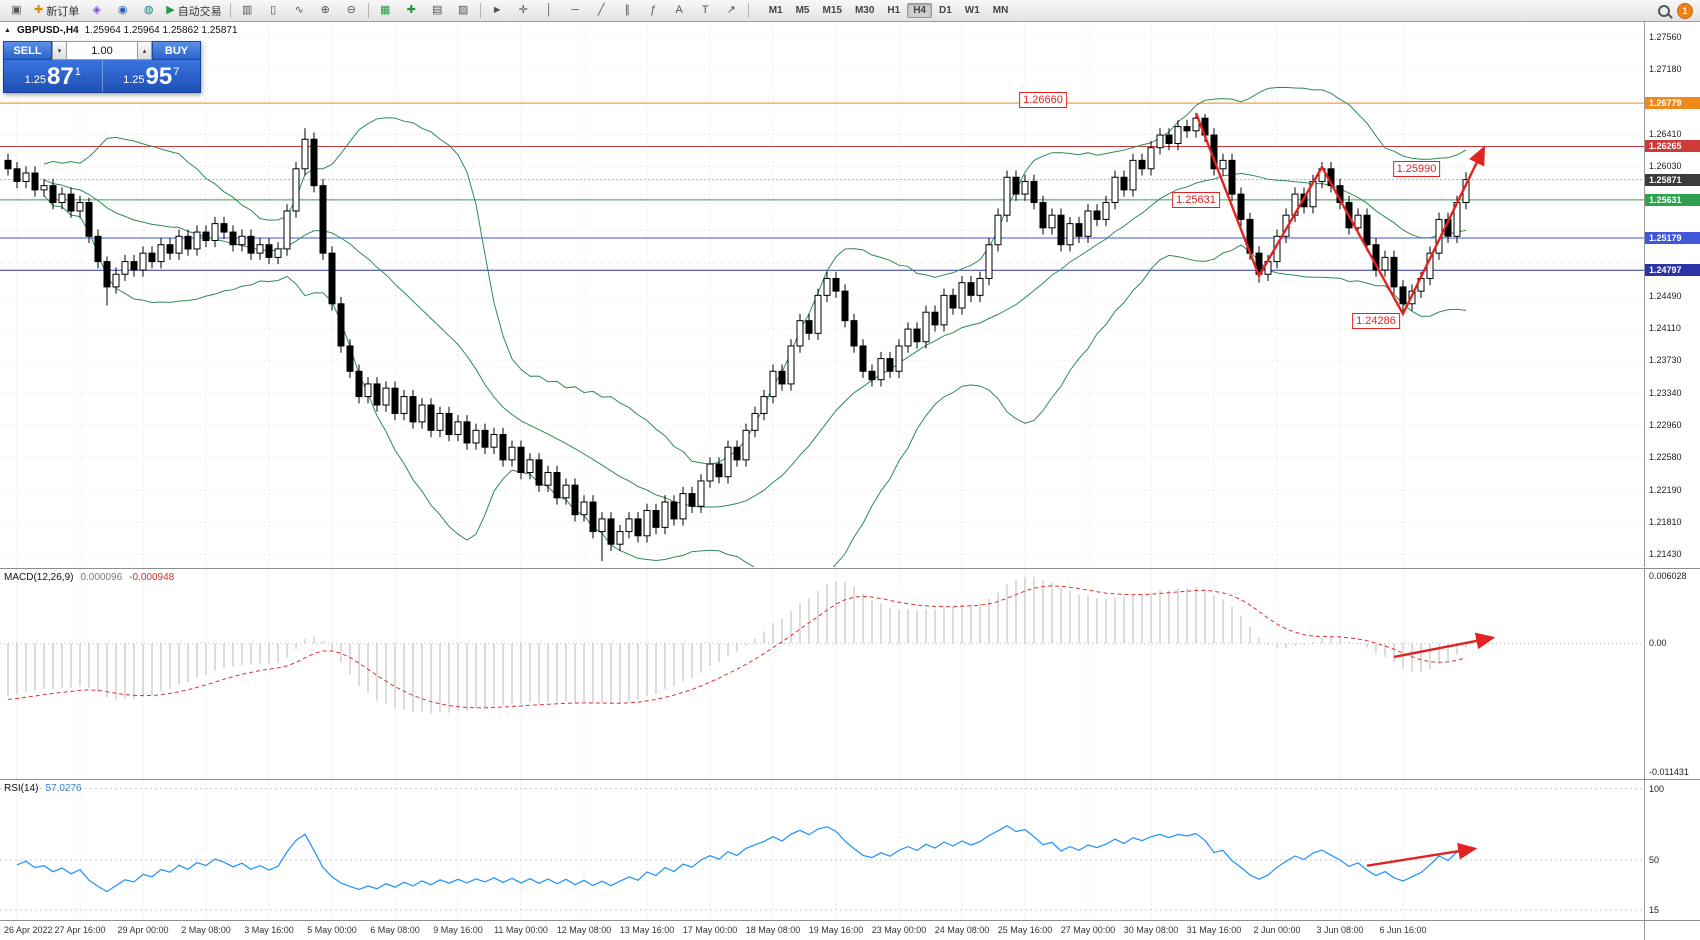 This screenshot has height=940, width=1700. Describe the element at coordinates (89, 577) in the screenshot. I see `macd-header: MACD(12,26,9) 0.000096 -0.000948` at that location.